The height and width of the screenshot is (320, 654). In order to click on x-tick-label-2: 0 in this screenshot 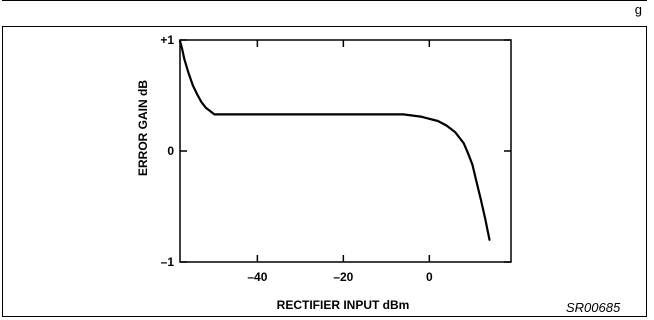, I will do `click(429, 277)`.